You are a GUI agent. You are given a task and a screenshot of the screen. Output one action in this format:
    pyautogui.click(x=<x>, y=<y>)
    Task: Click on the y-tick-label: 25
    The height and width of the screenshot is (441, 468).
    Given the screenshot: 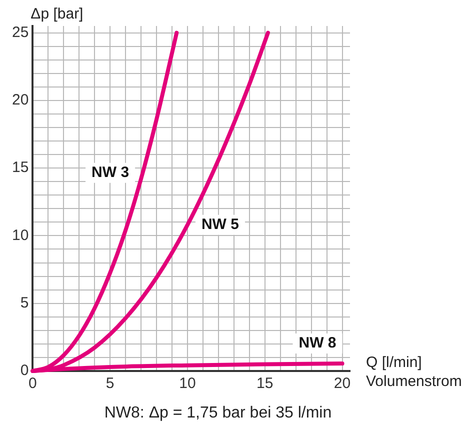 What is the action you would take?
    pyautogui.click(x=20, y=32)
    